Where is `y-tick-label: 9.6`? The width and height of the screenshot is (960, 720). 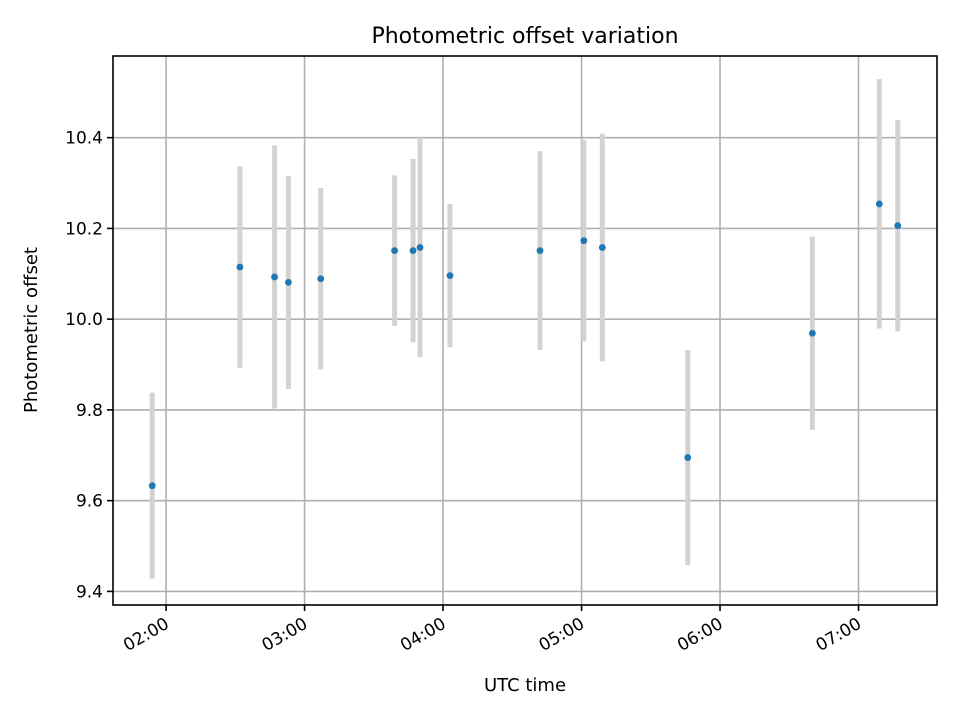 y-tick-label: 9.6 is located at coordinates (89, 502).